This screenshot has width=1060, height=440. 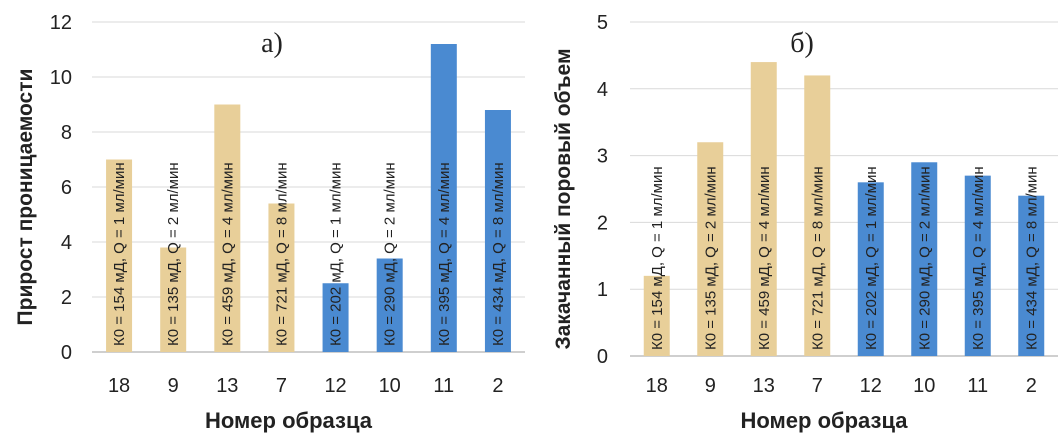 I want to click on y-tick-label: 5, so click(x=602, y=23).